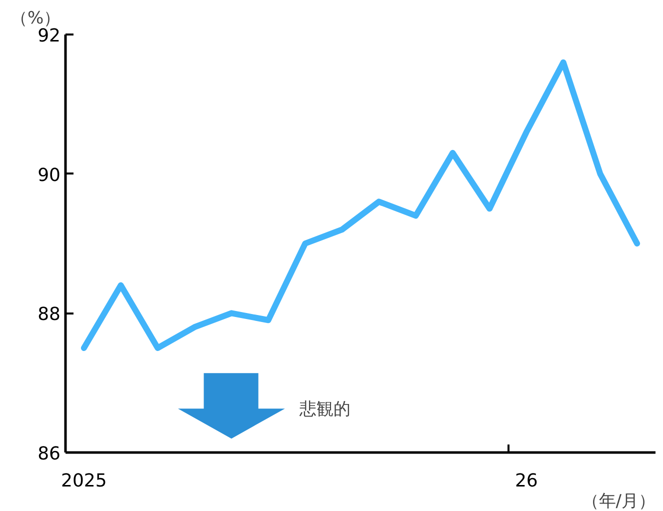 The width and height of the screenshot is (663, 511). I want to click on y-tick-label: 88, so click(49, 315).